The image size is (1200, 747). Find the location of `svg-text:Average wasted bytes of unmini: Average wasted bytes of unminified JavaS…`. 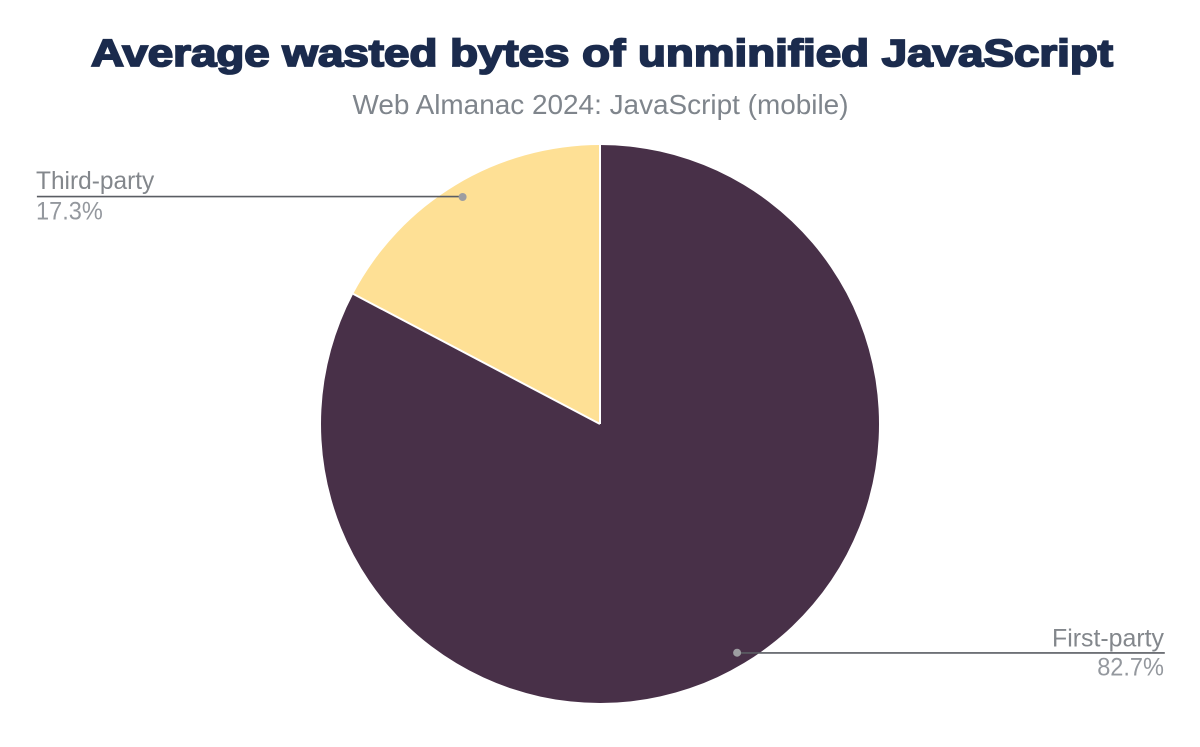

svg-text:Average wasted bytes of unmini: Average wasted bytes of unminified JavaS… is located at coordinates (602, 54).